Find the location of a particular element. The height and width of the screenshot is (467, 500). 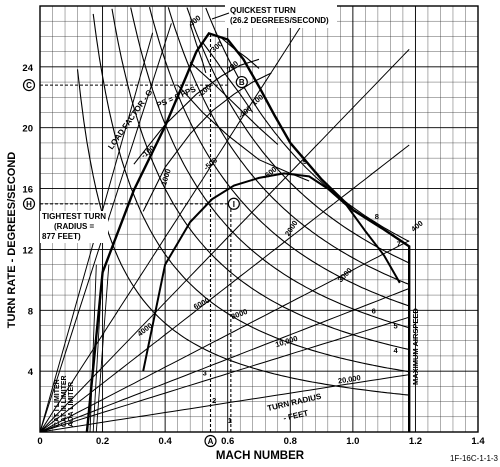

load-factor-line-label: 6 is located at coordinates (374, 310).